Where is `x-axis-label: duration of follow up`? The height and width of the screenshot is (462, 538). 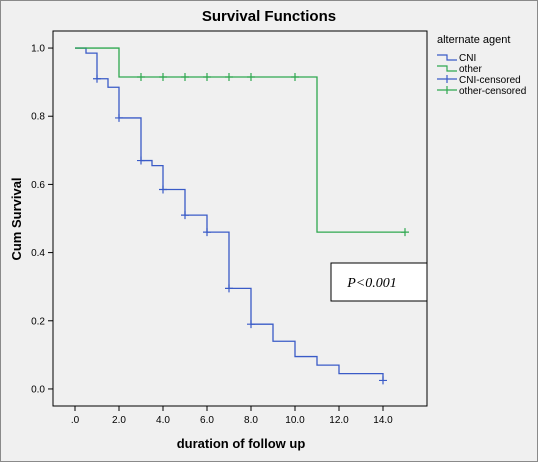
x-axis-label: duration of follow up is located at coordinates (241, 443).